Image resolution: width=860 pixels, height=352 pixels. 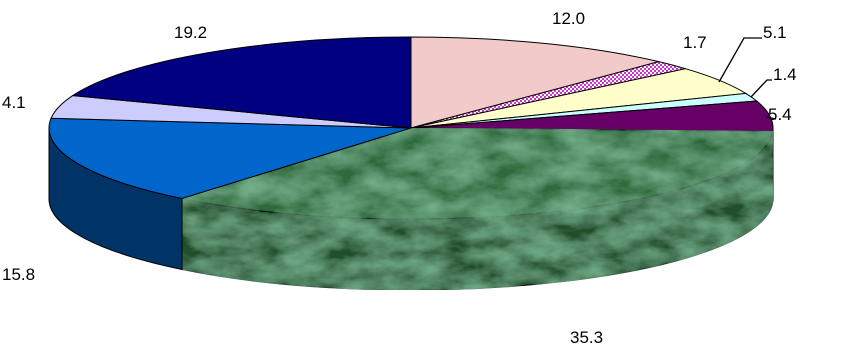 I want to click on data-label-35.3: 35.3, so click(x=586, y=337).